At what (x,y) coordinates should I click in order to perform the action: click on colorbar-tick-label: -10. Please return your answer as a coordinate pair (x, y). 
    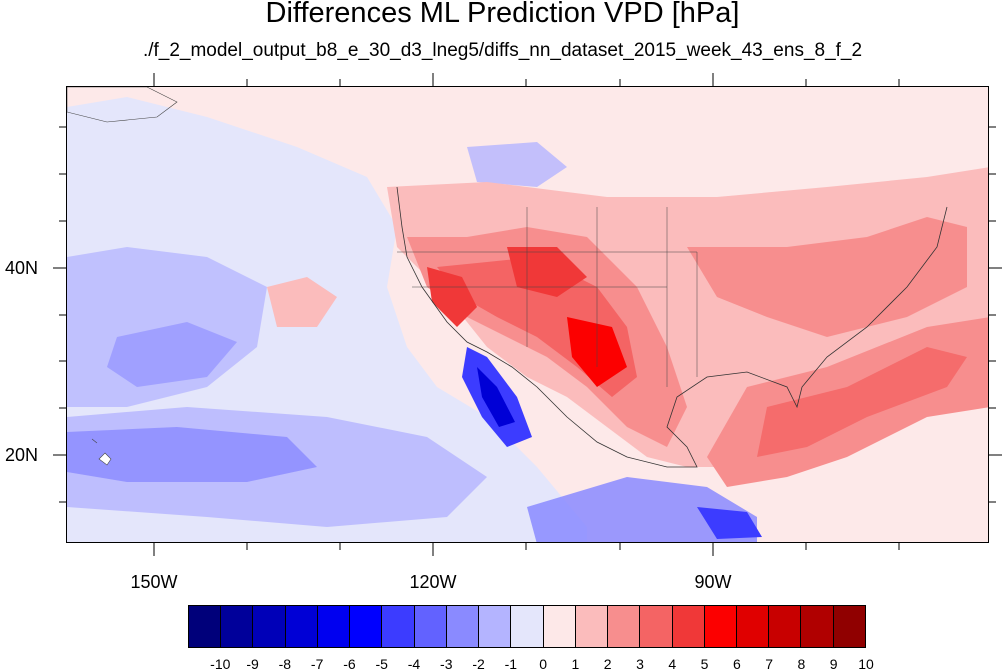
    Looking at the image, I should click on (220, 664).